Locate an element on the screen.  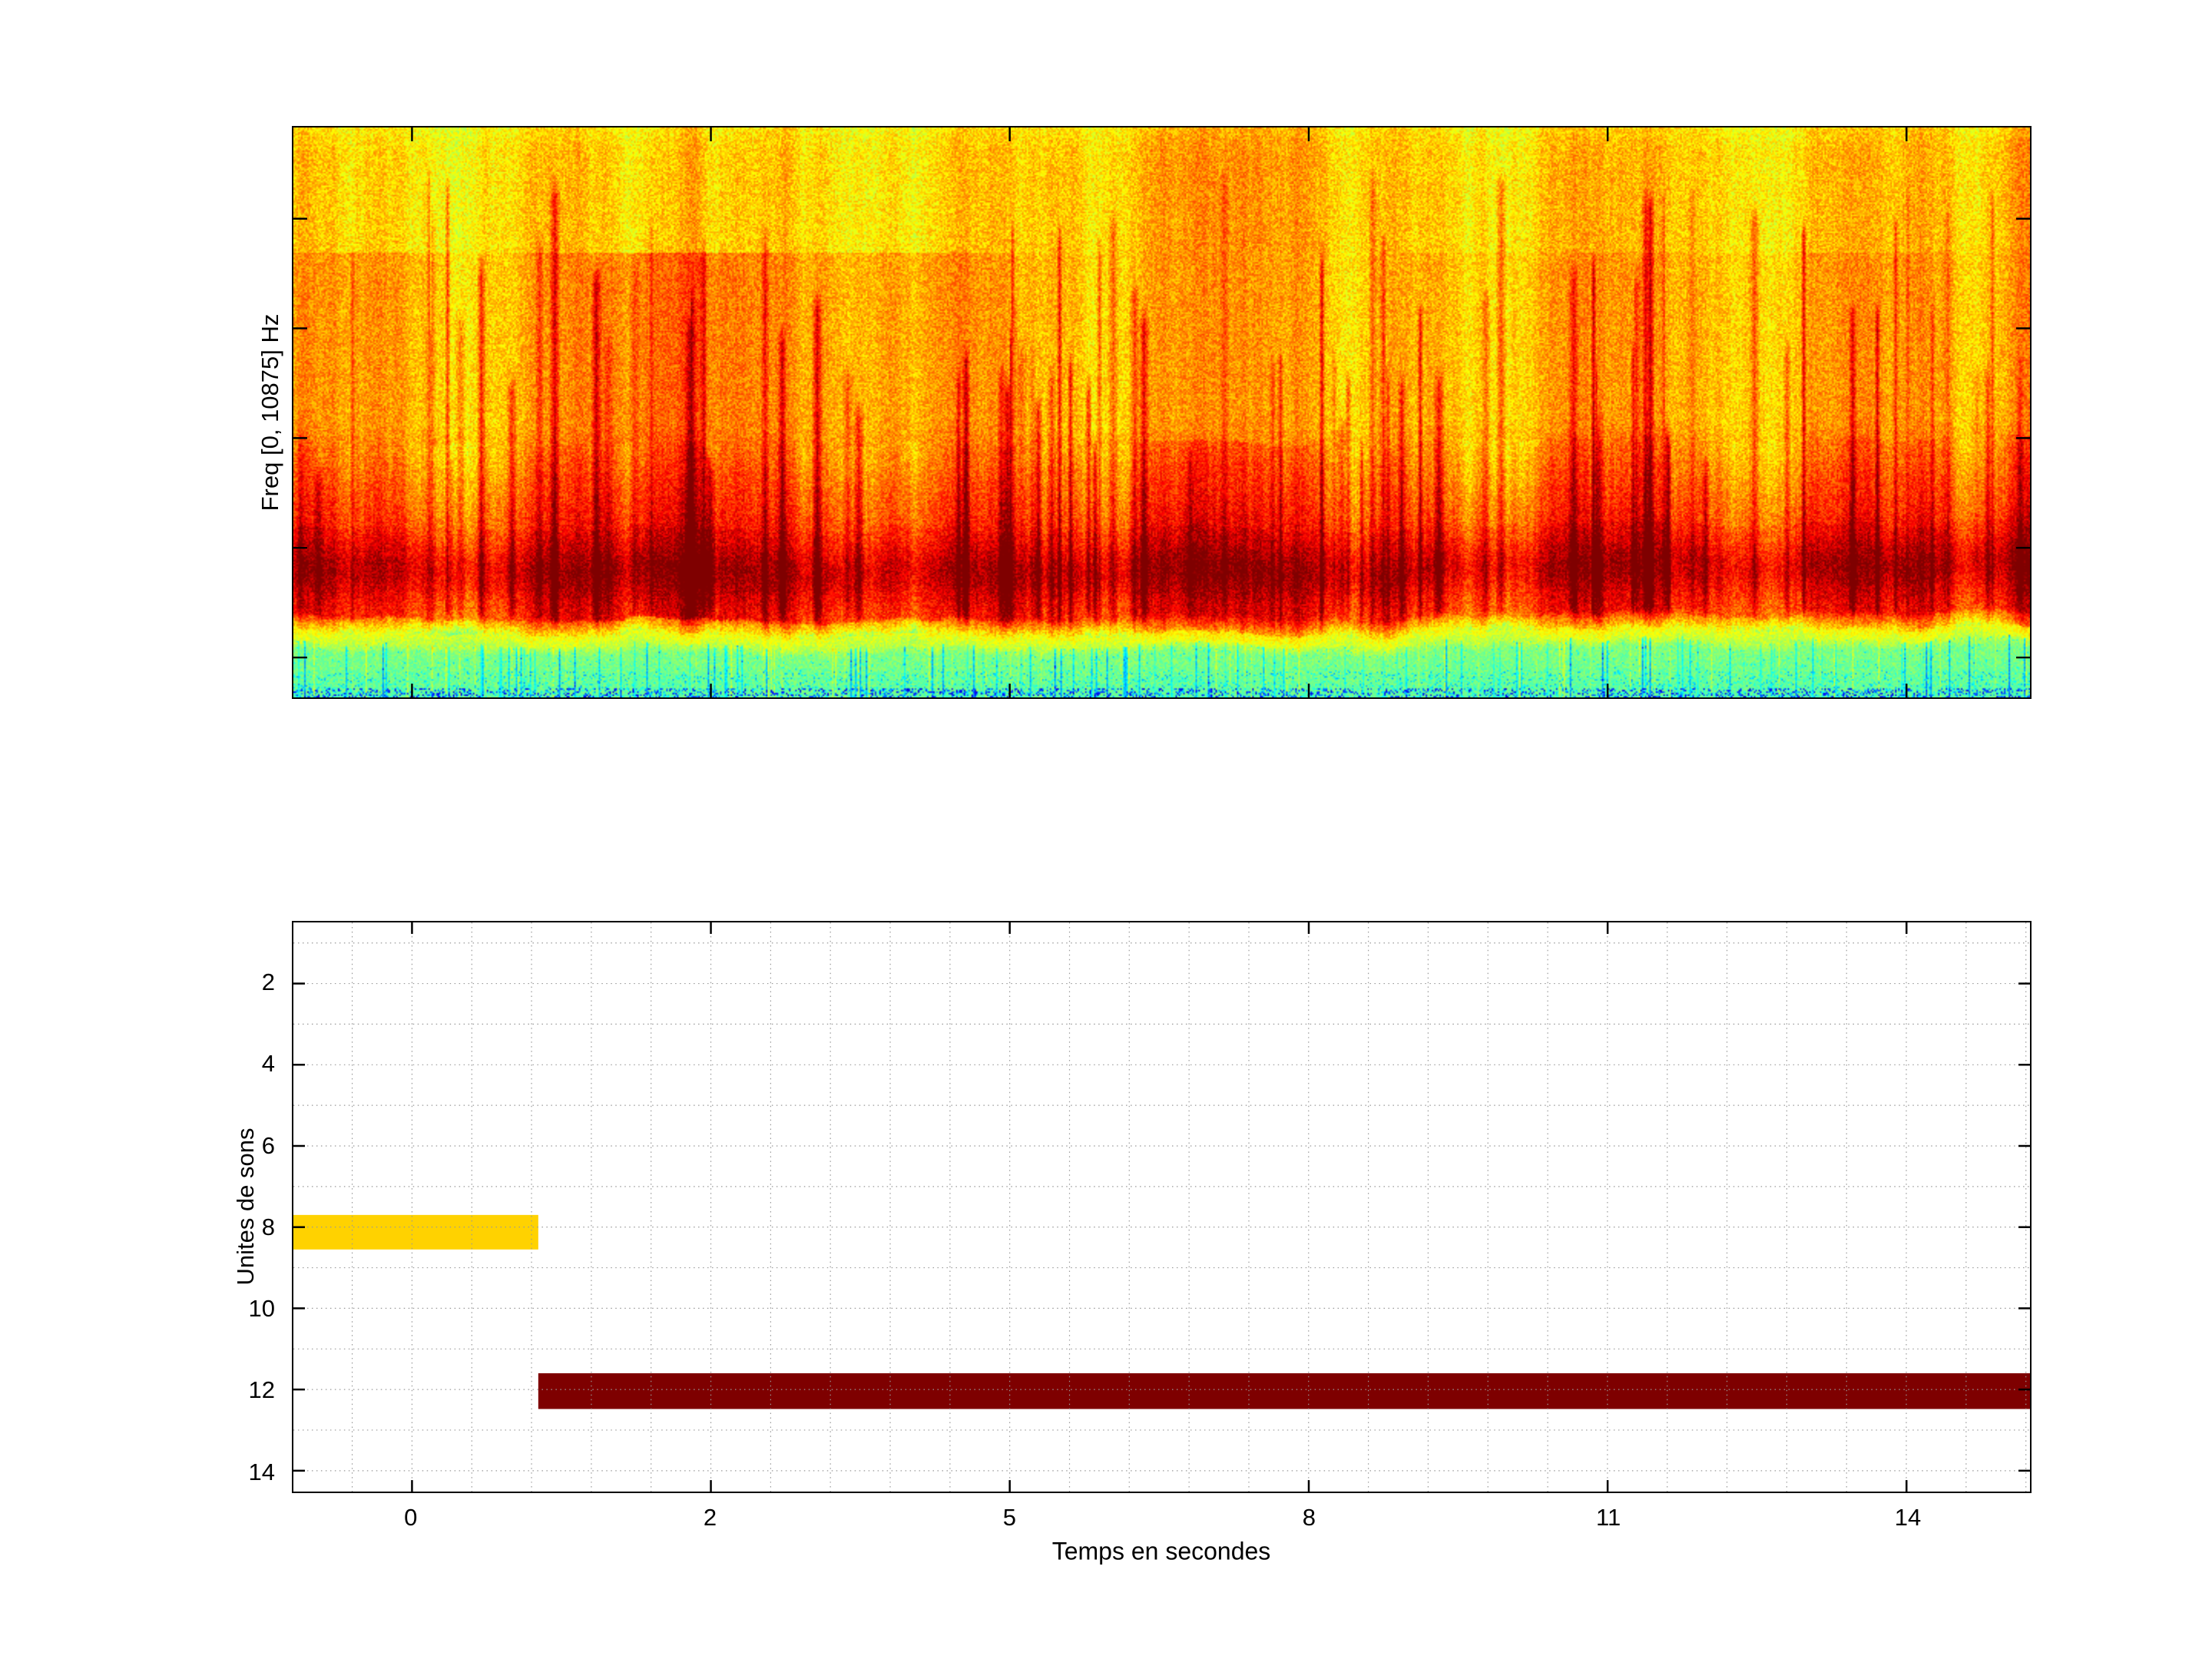
x-tick-label: 11 is located at coordinates (1608, 1517).